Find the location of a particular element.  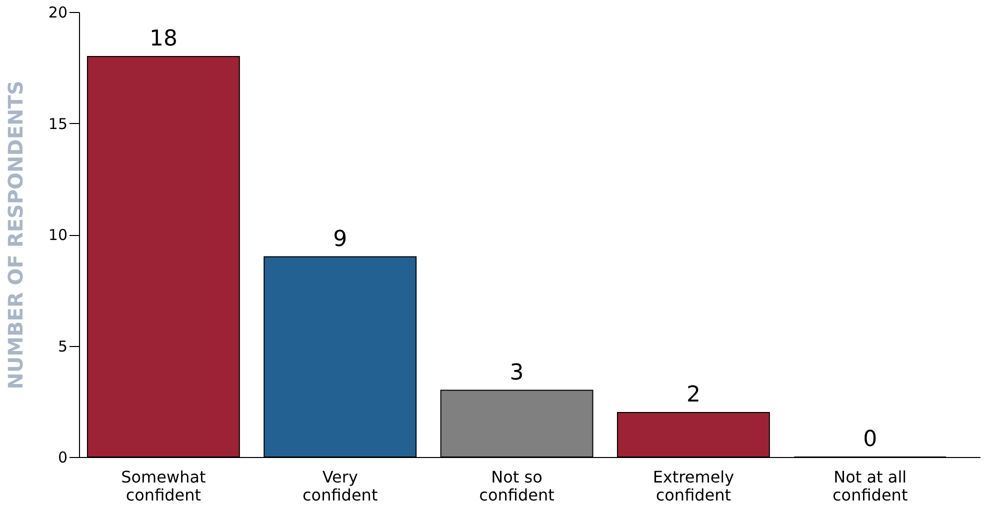

data-label: 18 is located at coordinates (163, 39).